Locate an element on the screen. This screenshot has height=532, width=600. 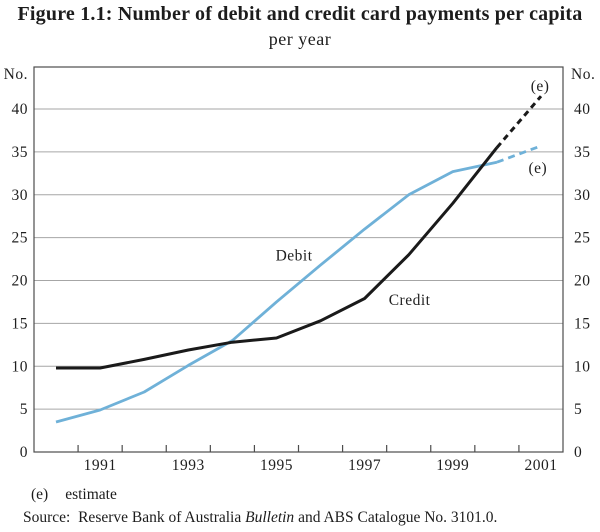
source-suffix: and ABS Catalogue No. 3101.0. is located at coordinates (396, 517).